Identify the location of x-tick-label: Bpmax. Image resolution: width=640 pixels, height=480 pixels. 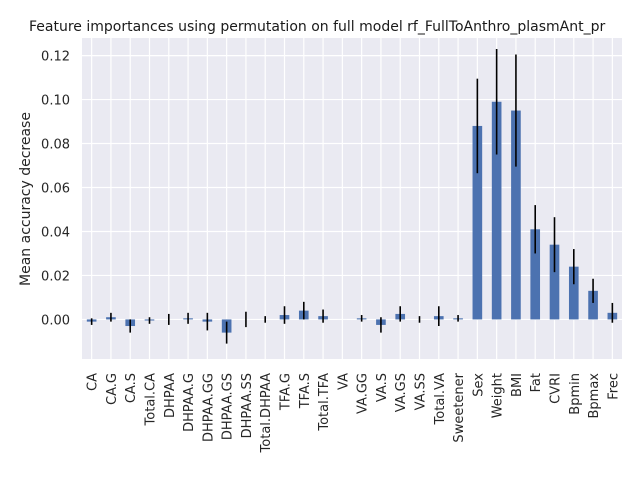
(594, 396).